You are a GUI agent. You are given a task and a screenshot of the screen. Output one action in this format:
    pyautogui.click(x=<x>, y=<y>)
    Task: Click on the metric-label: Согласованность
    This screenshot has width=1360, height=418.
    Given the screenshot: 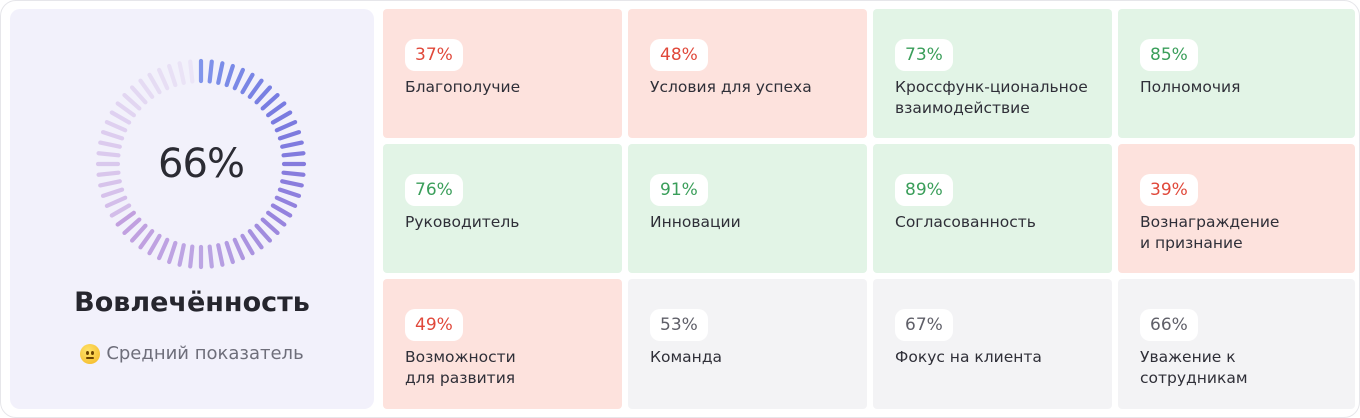 What is the action you would take?
    pyautogui.click(x=965, y=222)
    